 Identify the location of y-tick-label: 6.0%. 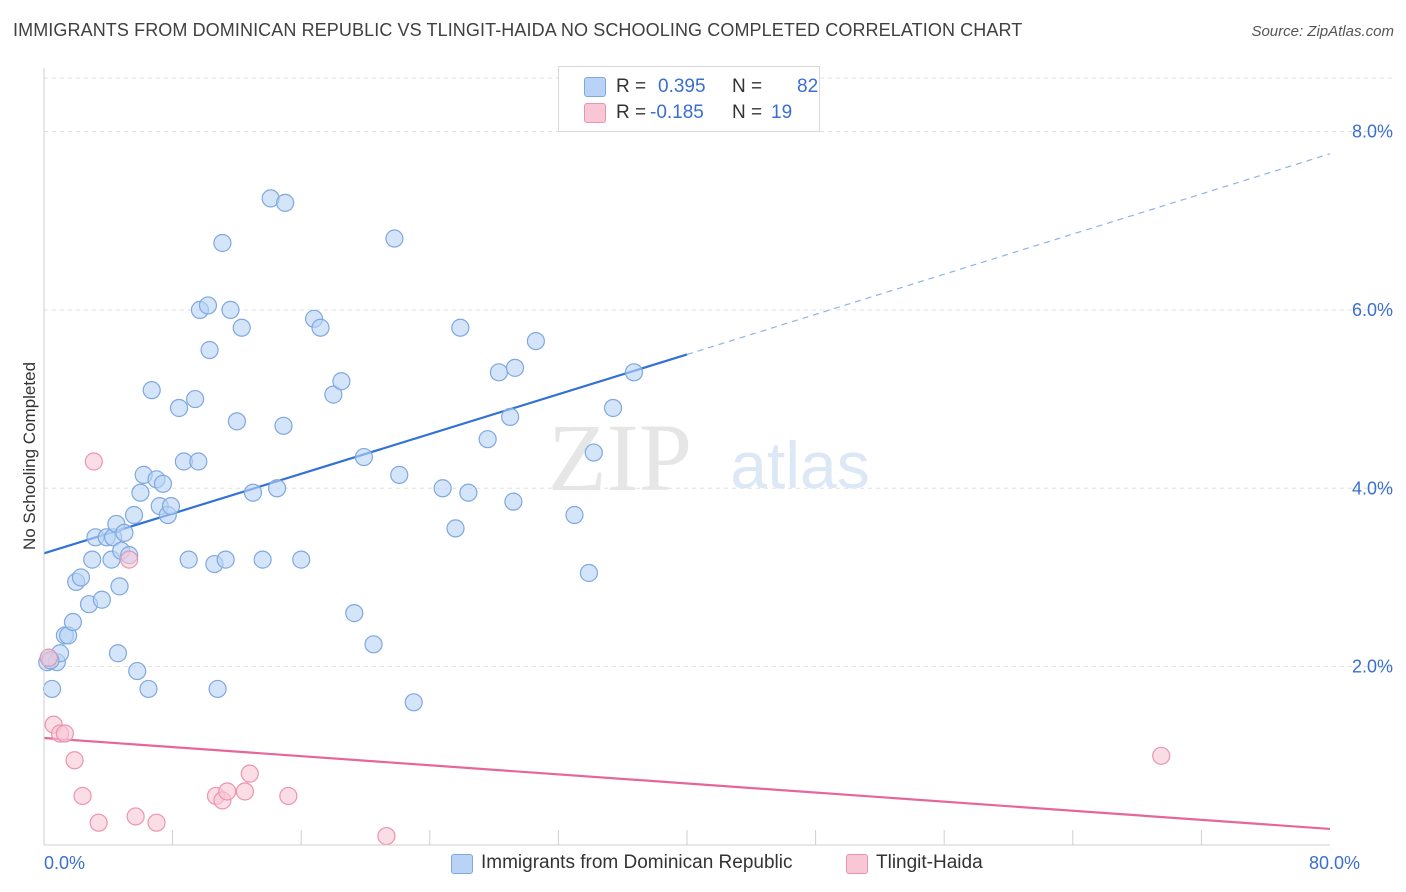
(1372, 310).